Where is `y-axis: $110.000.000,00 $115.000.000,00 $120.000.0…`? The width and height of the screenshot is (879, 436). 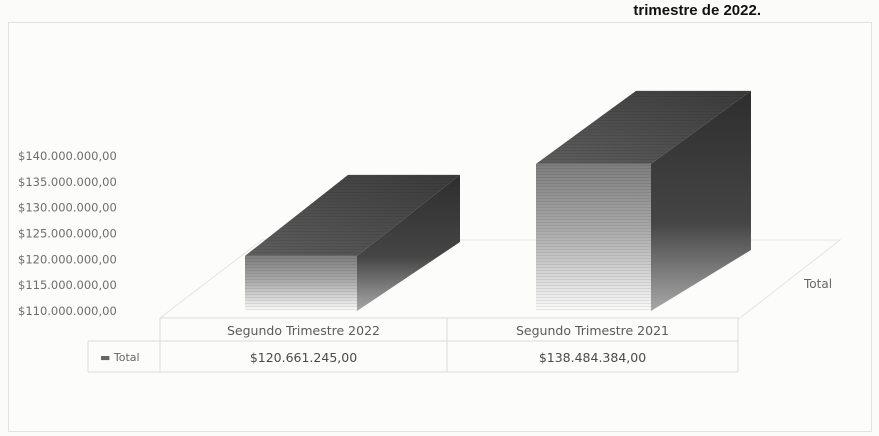
y-axis: $110.000.000,00 $115.000.000,00 $120.000.0… is located at coordinates (67, 233).